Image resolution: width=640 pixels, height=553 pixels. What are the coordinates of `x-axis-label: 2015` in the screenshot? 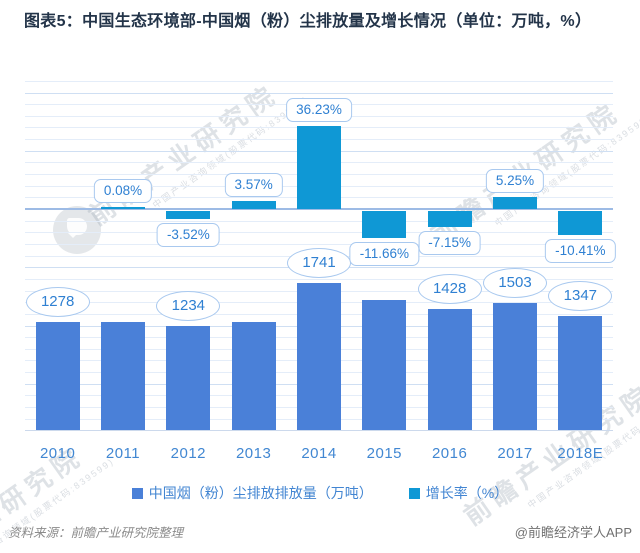 It's located at (384, 453).